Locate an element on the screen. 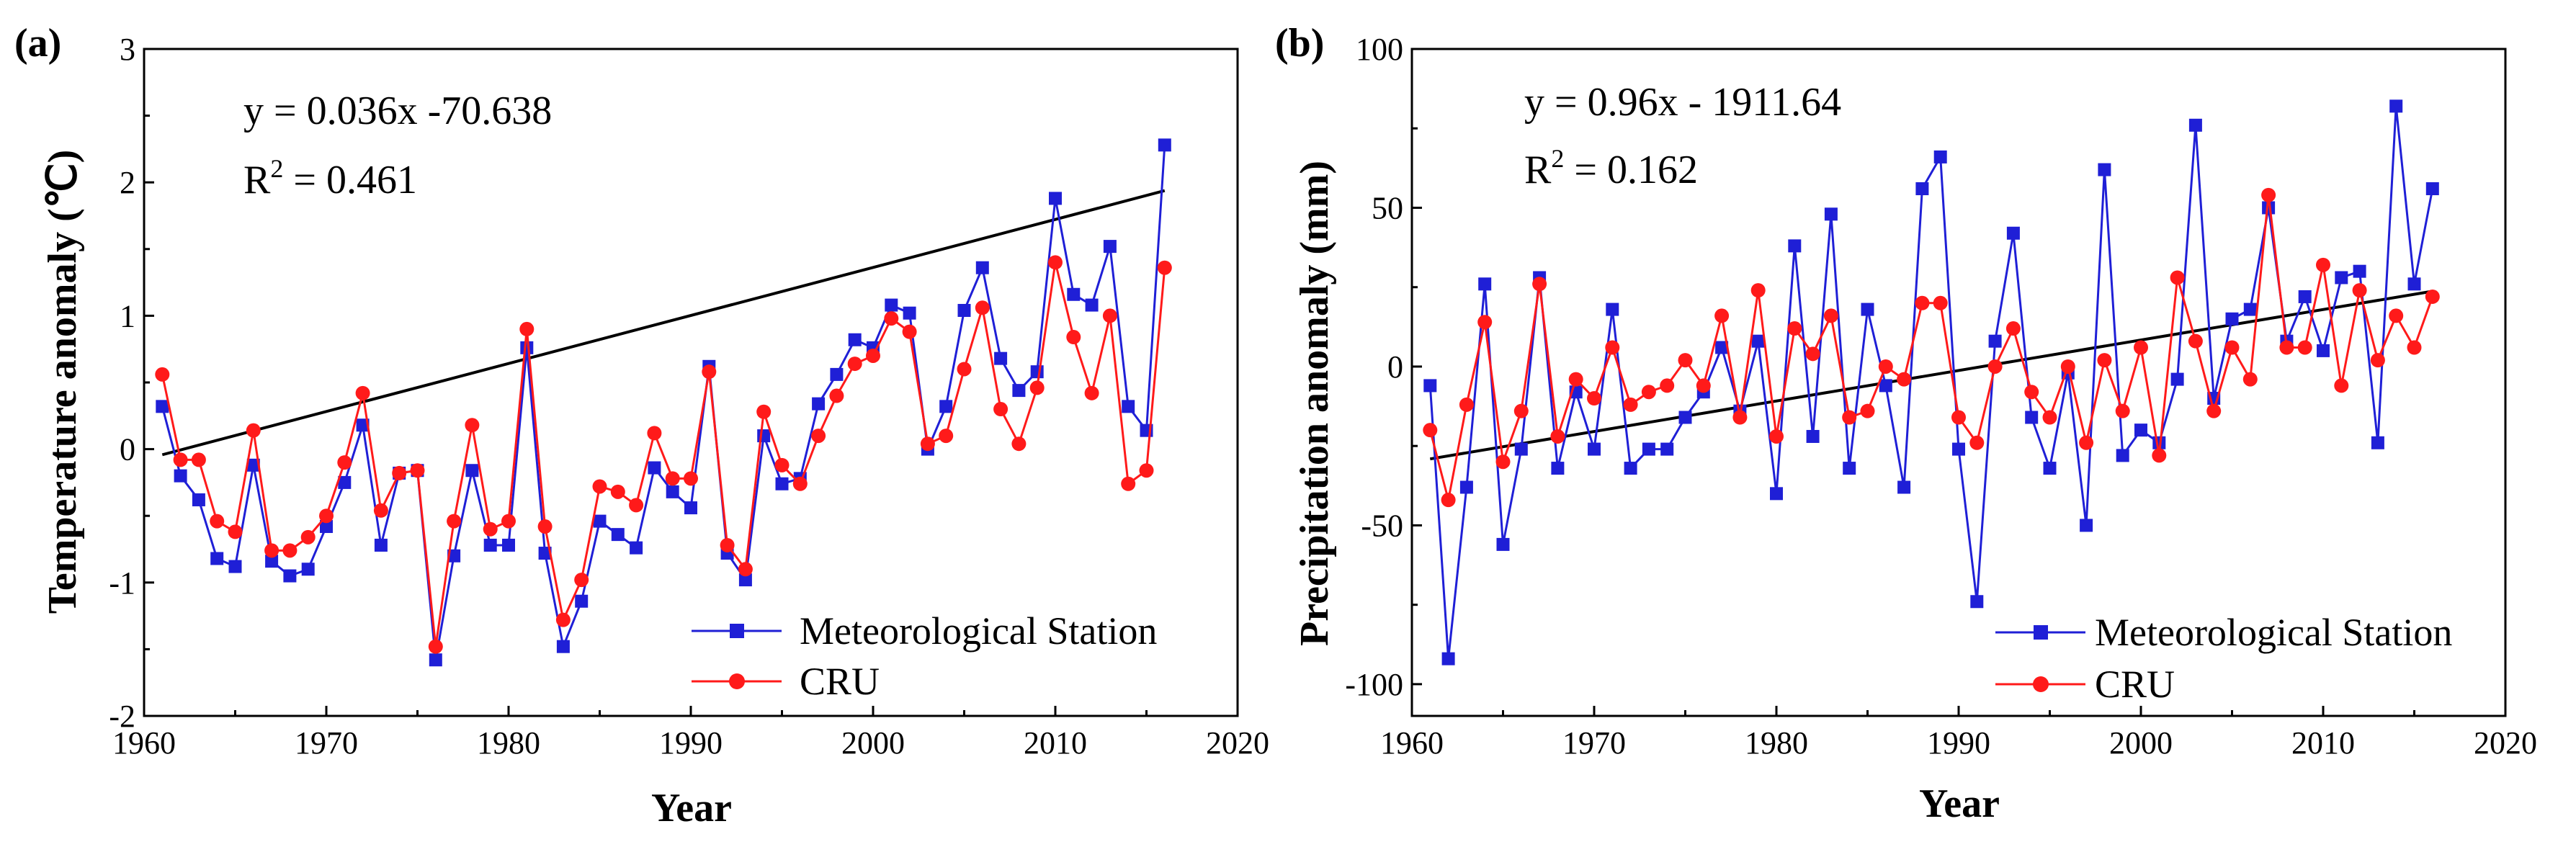 The image size is (2576, 847). x-axis-title-a: Year is located at coordinates (691, 808).